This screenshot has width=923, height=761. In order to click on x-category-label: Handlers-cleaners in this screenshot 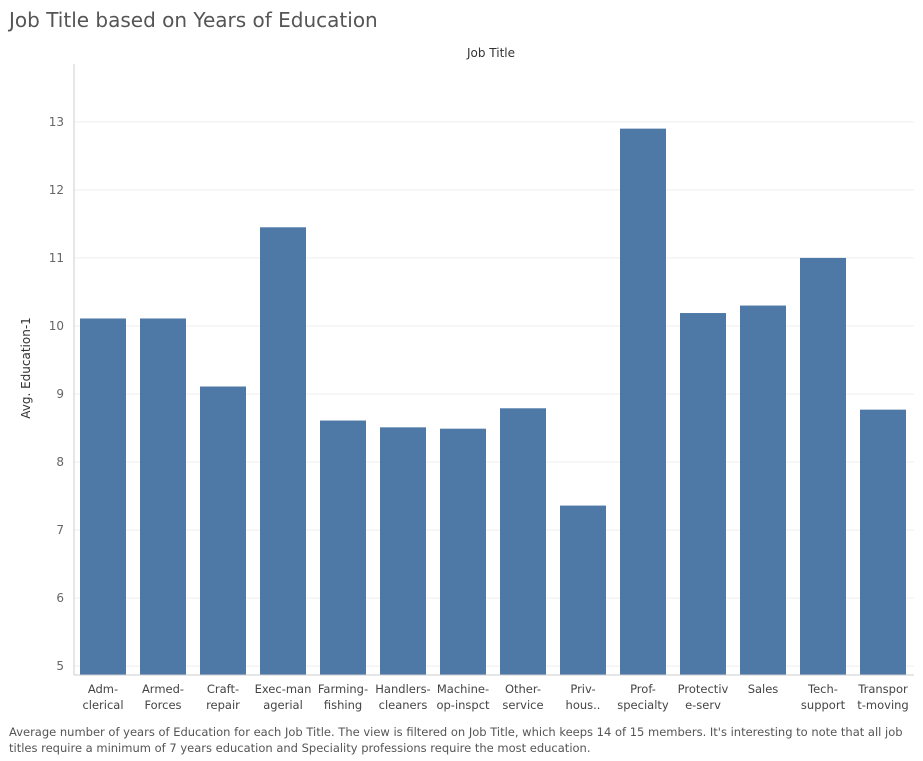, I will do `click(402, 697)`.